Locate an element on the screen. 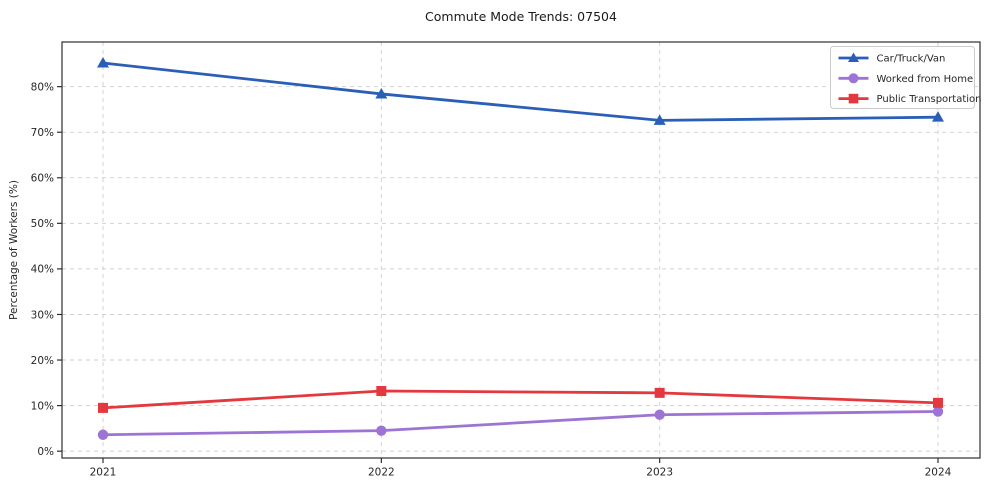 The image size is (990, 490). legend-item-public-transportation: Public Transportation is located at coordinates (910, 99).